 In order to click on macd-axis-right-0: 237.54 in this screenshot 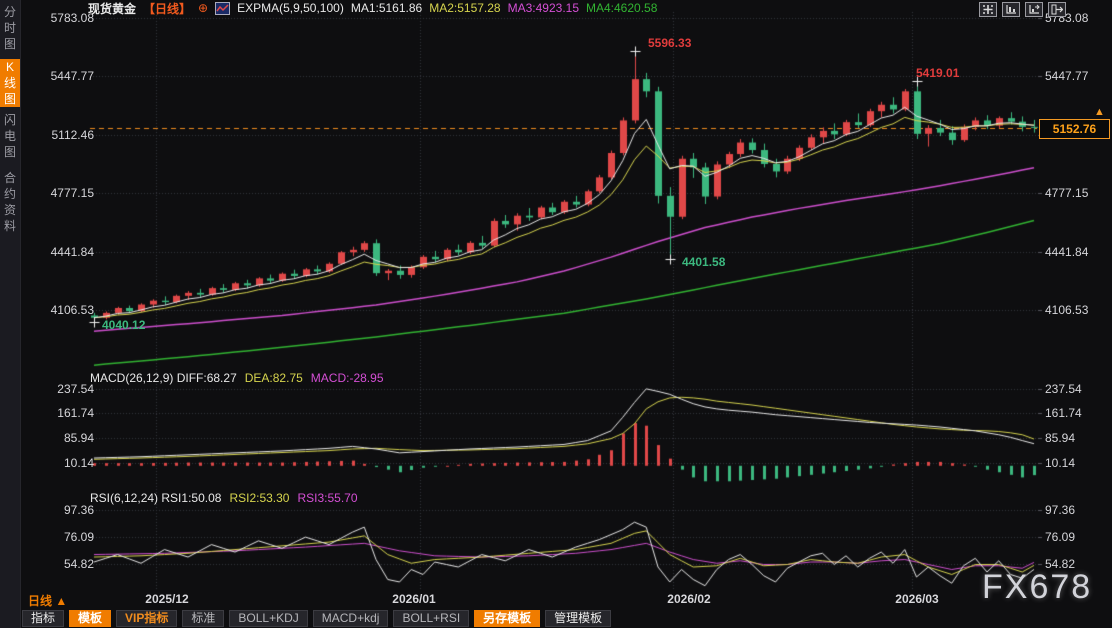, I will do `click(1063, 389)`.